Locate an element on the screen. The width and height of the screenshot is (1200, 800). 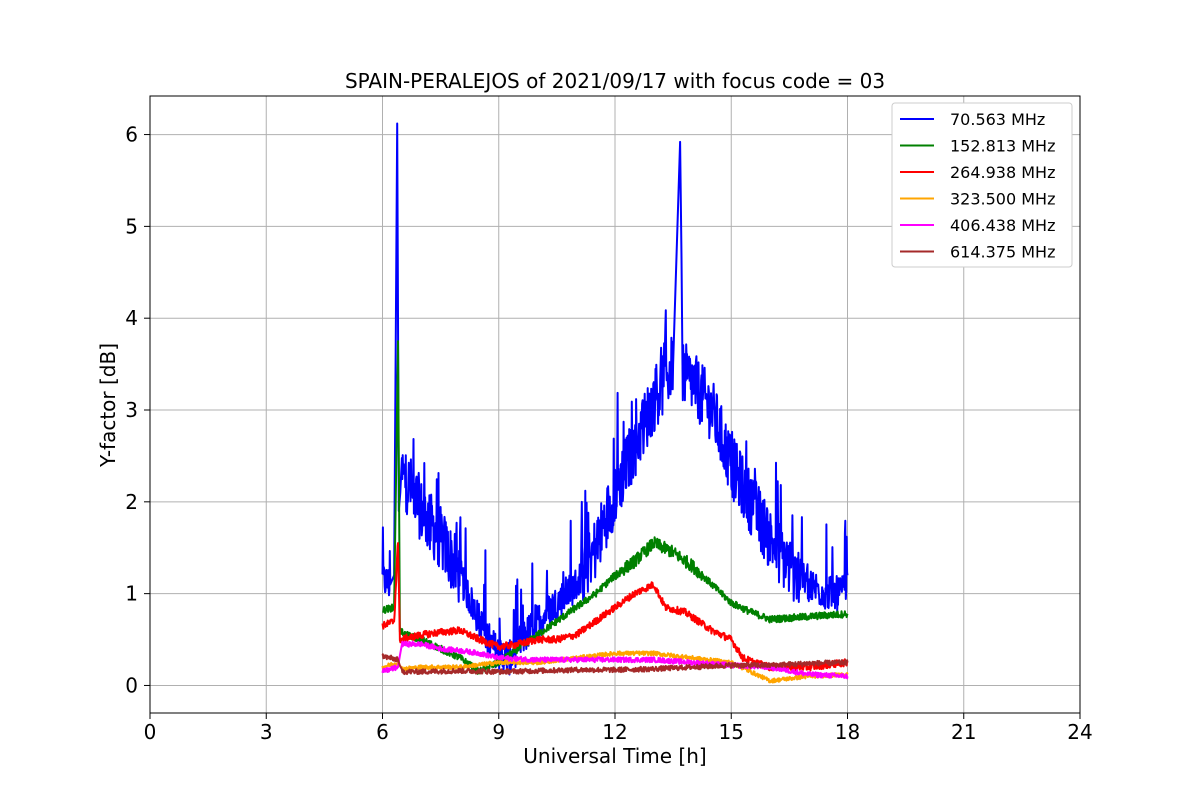
y-tick-label: 3 is located at coordinates (131, 410).